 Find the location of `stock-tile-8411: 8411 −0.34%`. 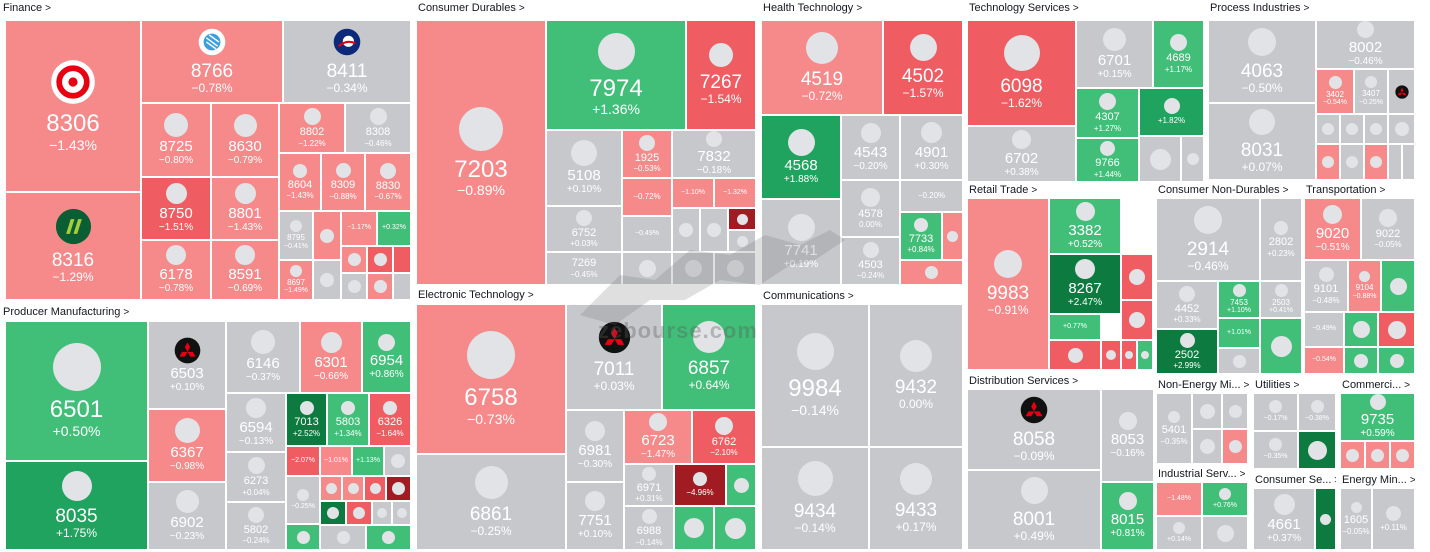

stock-tile-8411: 8411 −0.34% is located at coordinates (347, 61).